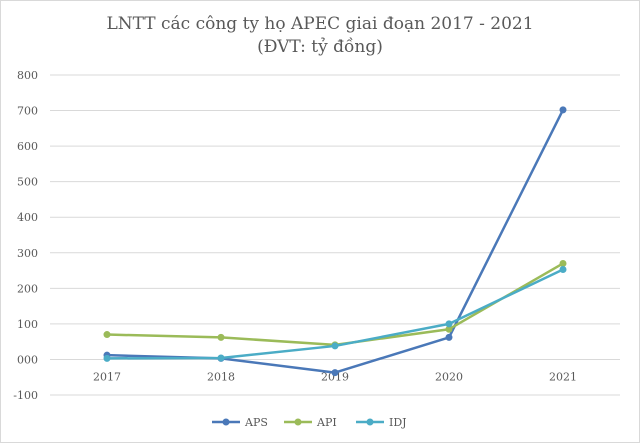 Image resolution: width=640 pixels, height=443 pixels. I want to click on chart-subtitle: (ĐVT: tỷ đồng), so click(320, 47).